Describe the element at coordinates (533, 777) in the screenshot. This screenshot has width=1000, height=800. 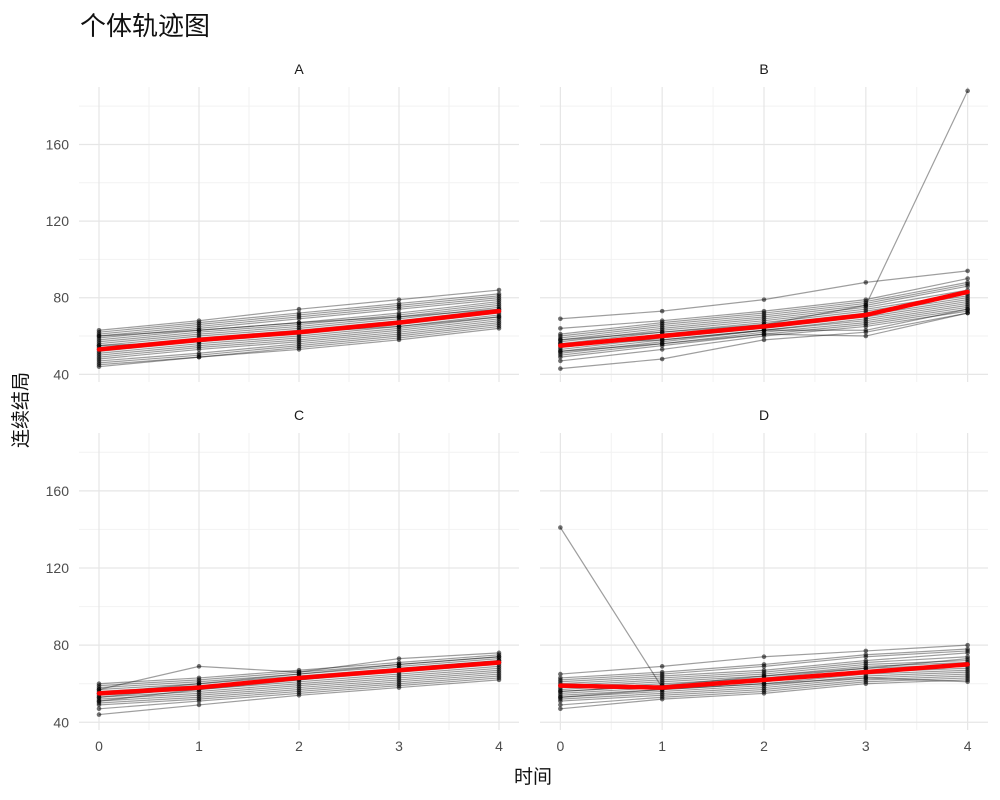
I see `x-axis-title: 时间` at that location.